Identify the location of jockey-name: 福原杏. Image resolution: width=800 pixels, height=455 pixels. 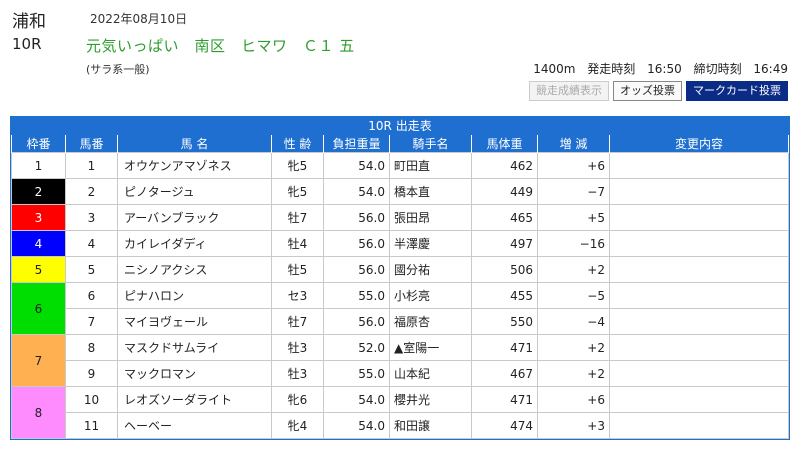
(430, 321).